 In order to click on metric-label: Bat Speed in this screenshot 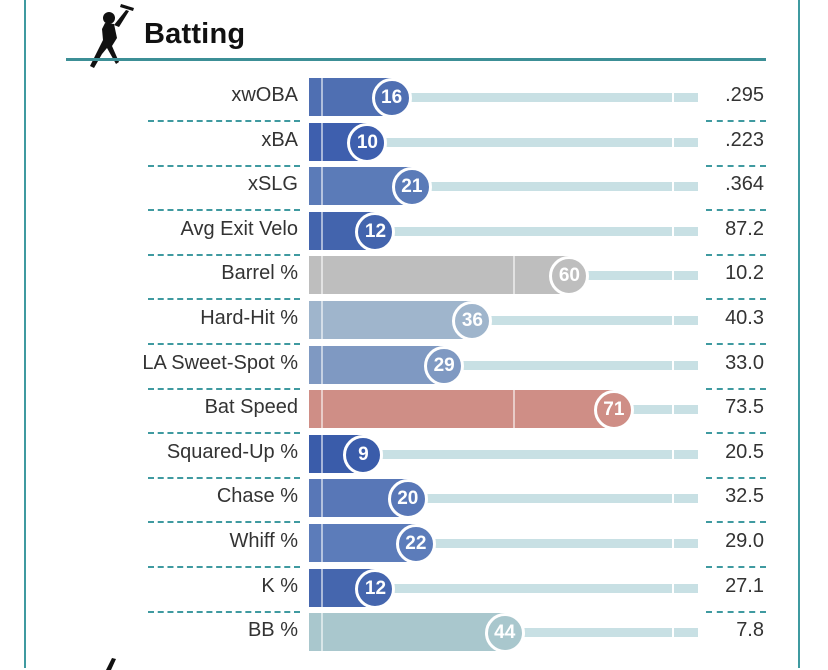, I will do `click(251, 407)`.